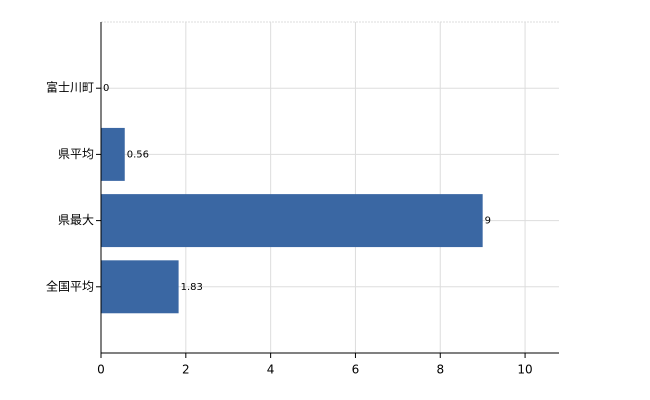 The width and height of the screenshot is (650, 400). Describe the element at coordinates (440, 370) in the screenshot. I see `x-tick-label: 8` at that location.